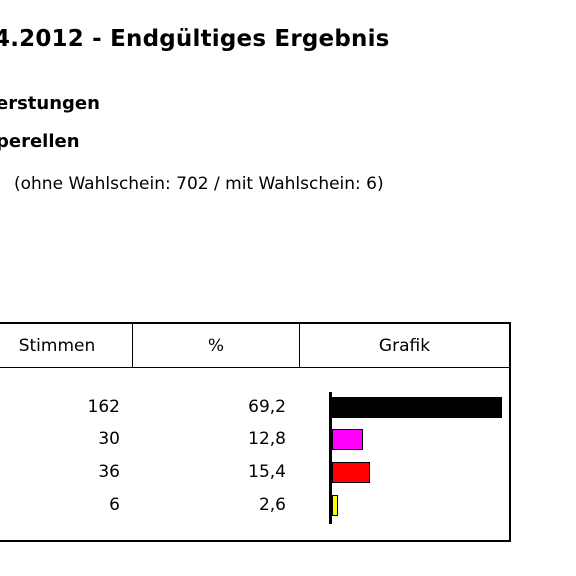  I want to click on percent-cell: 15,4, so click(267, 472).